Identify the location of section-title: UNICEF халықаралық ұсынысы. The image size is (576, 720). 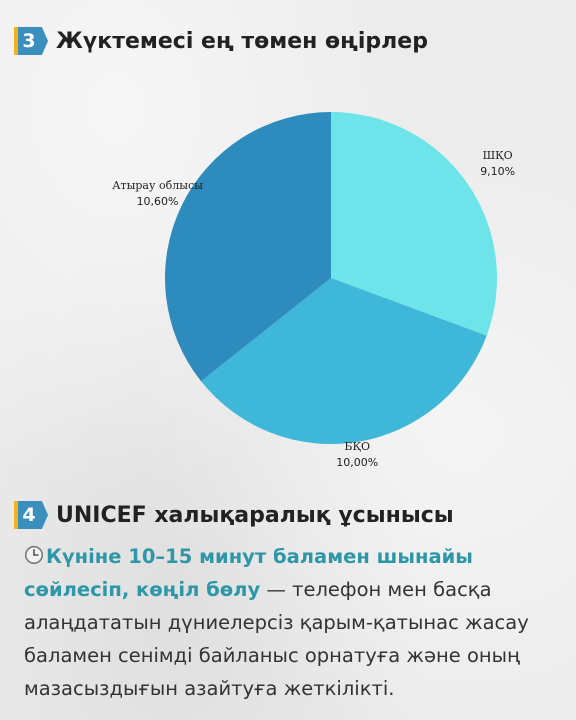
(255, 515).